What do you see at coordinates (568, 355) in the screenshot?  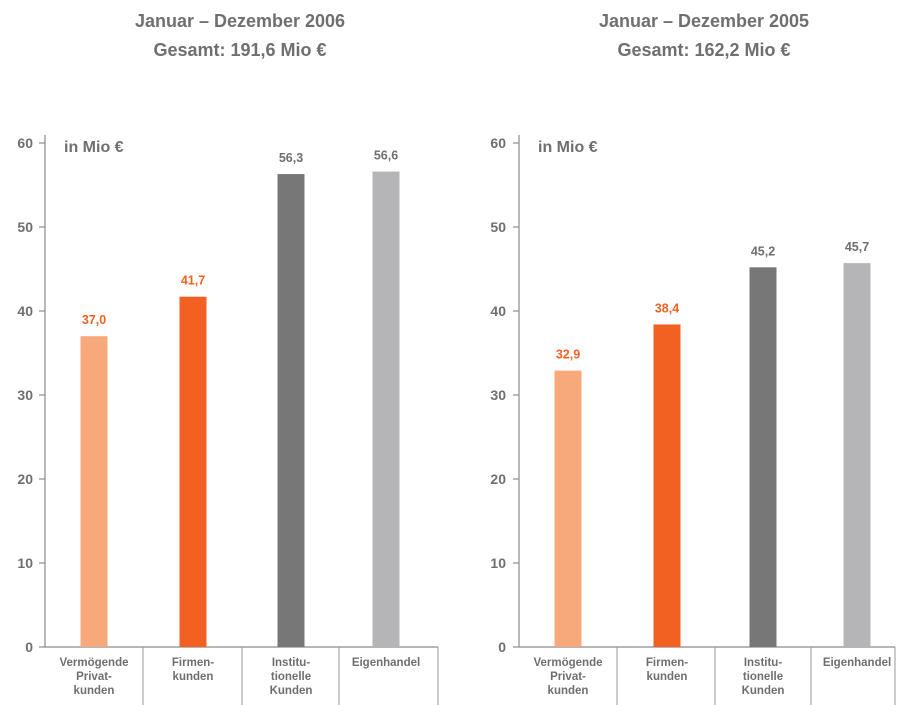 I see `data-label: 32,9` at bounding box center [568, 355].